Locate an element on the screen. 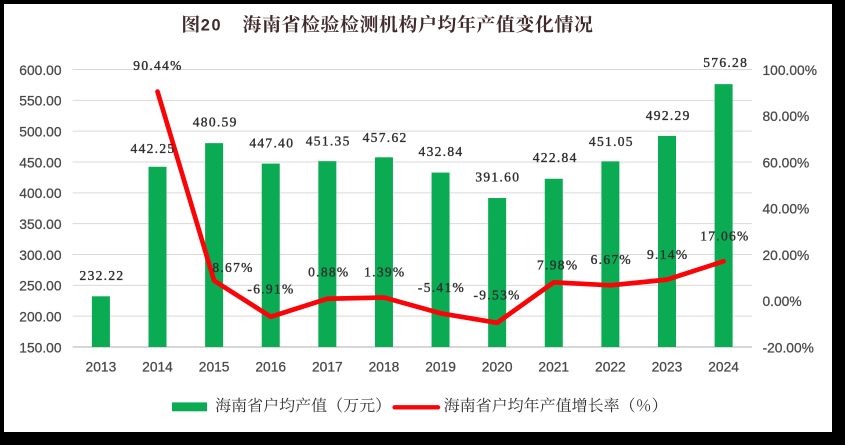 Image resolution: width=845 pixels, height=445 pixels. svg-text: 20 is located at coordinates (211, 25).